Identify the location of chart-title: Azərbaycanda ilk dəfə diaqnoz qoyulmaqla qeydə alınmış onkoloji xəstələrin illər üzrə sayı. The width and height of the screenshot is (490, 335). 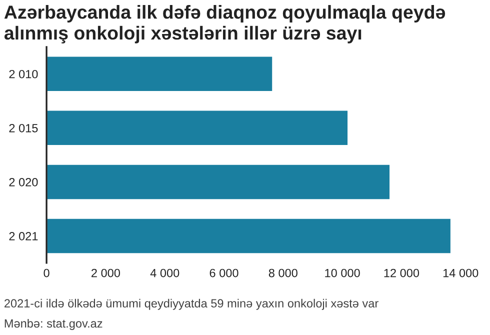
(225, 24).